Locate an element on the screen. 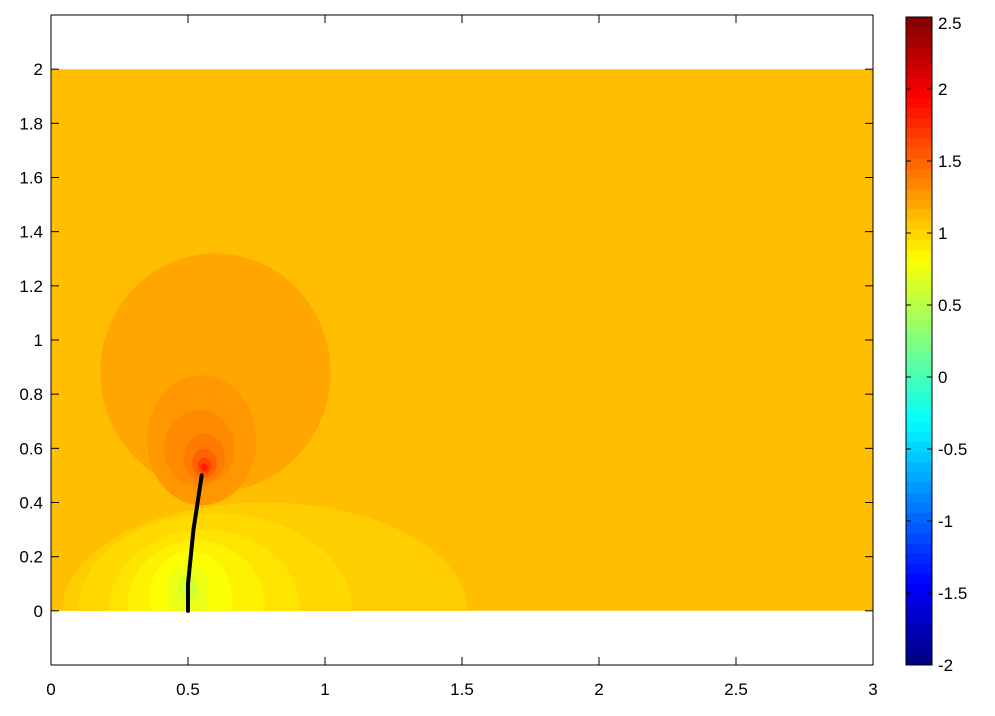 The height and width of the screenshot is (716, 995). y-tick-label: 0 is located at coordinates (38, 611).